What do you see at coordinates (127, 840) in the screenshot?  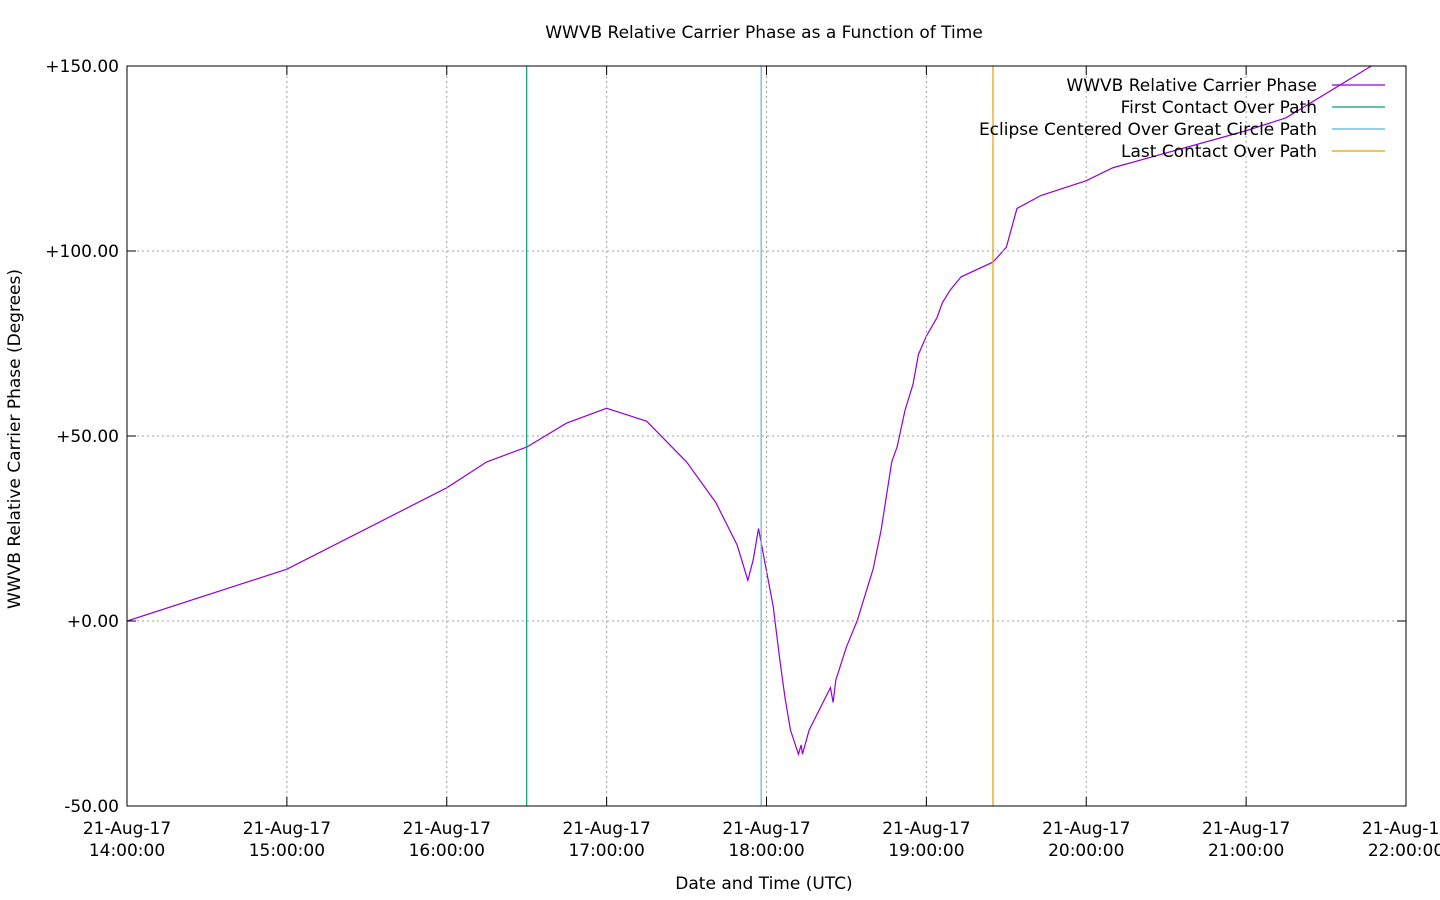 I see `x-tick-label: 21-Aug-17 14:00:00` at bounding box center [127, 840].